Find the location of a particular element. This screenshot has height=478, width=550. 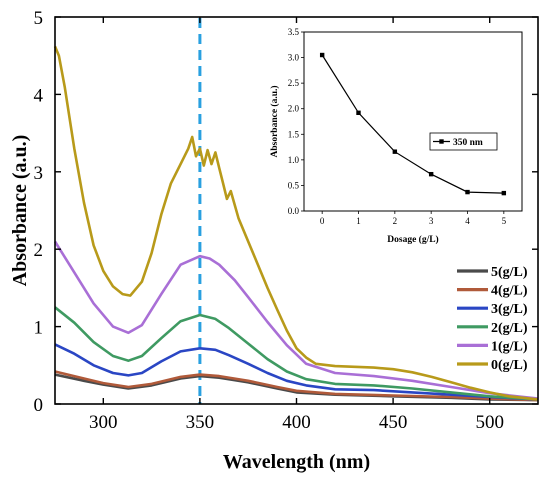

inset-y-tick-label: 1.0 is located at coordinates (294, 160).